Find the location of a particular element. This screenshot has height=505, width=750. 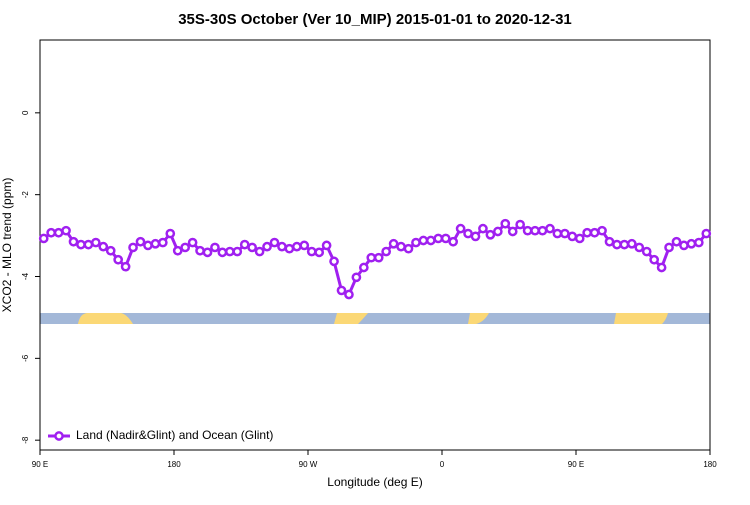

y-tick-label: -6 is located at coordinates (25, 358).